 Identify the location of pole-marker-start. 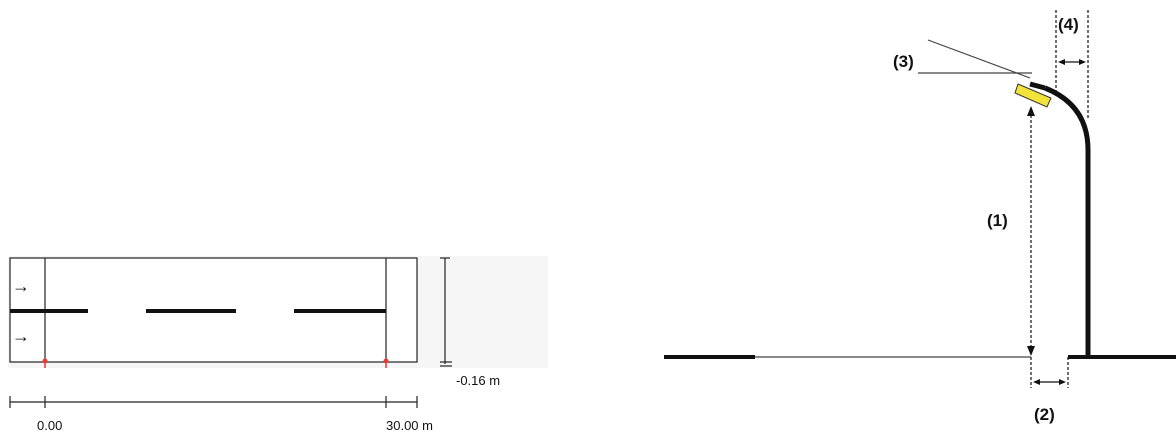
(45, 363).